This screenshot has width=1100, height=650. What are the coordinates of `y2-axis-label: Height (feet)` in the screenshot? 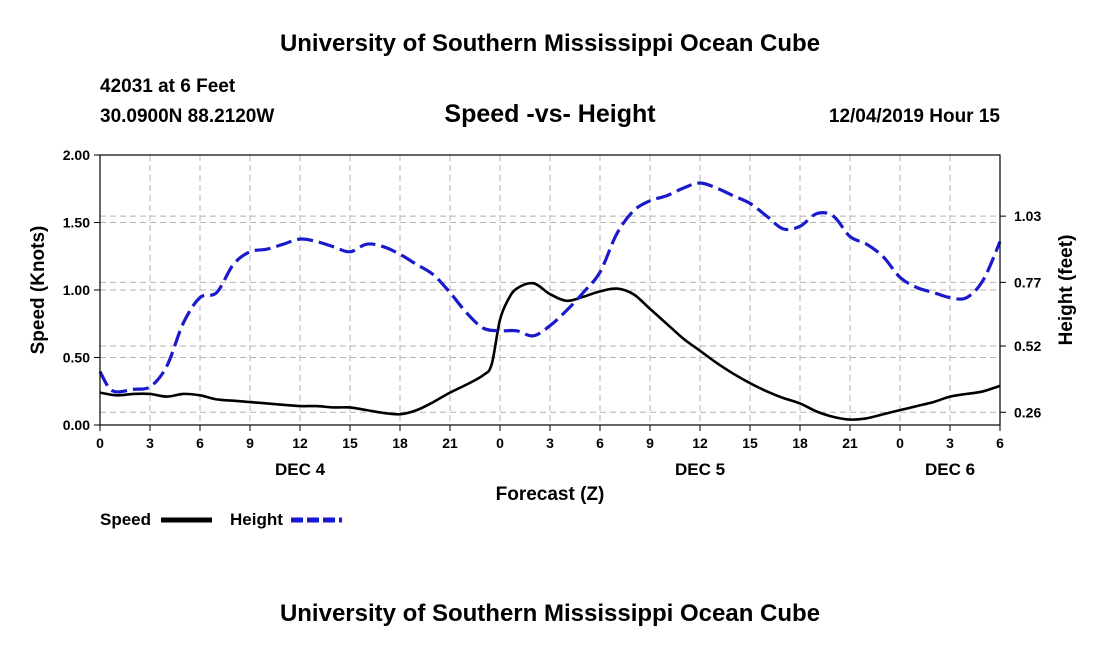 It's located at (1066, 290).